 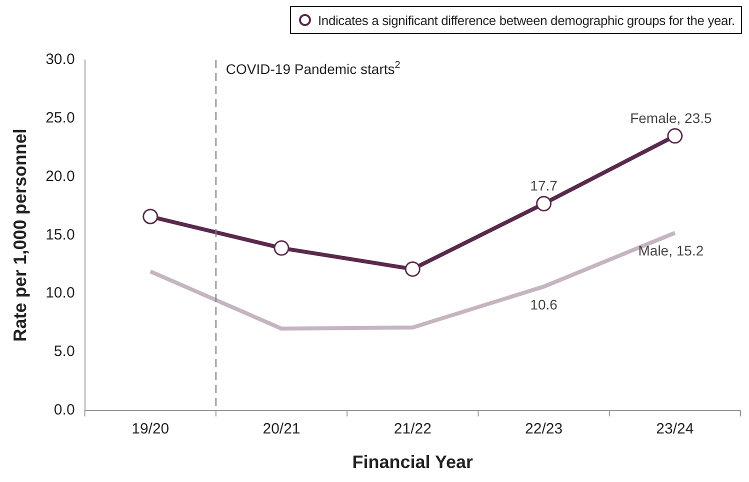 I want to click on x-axis-title: Financial Year, so click(x=413, y=462).